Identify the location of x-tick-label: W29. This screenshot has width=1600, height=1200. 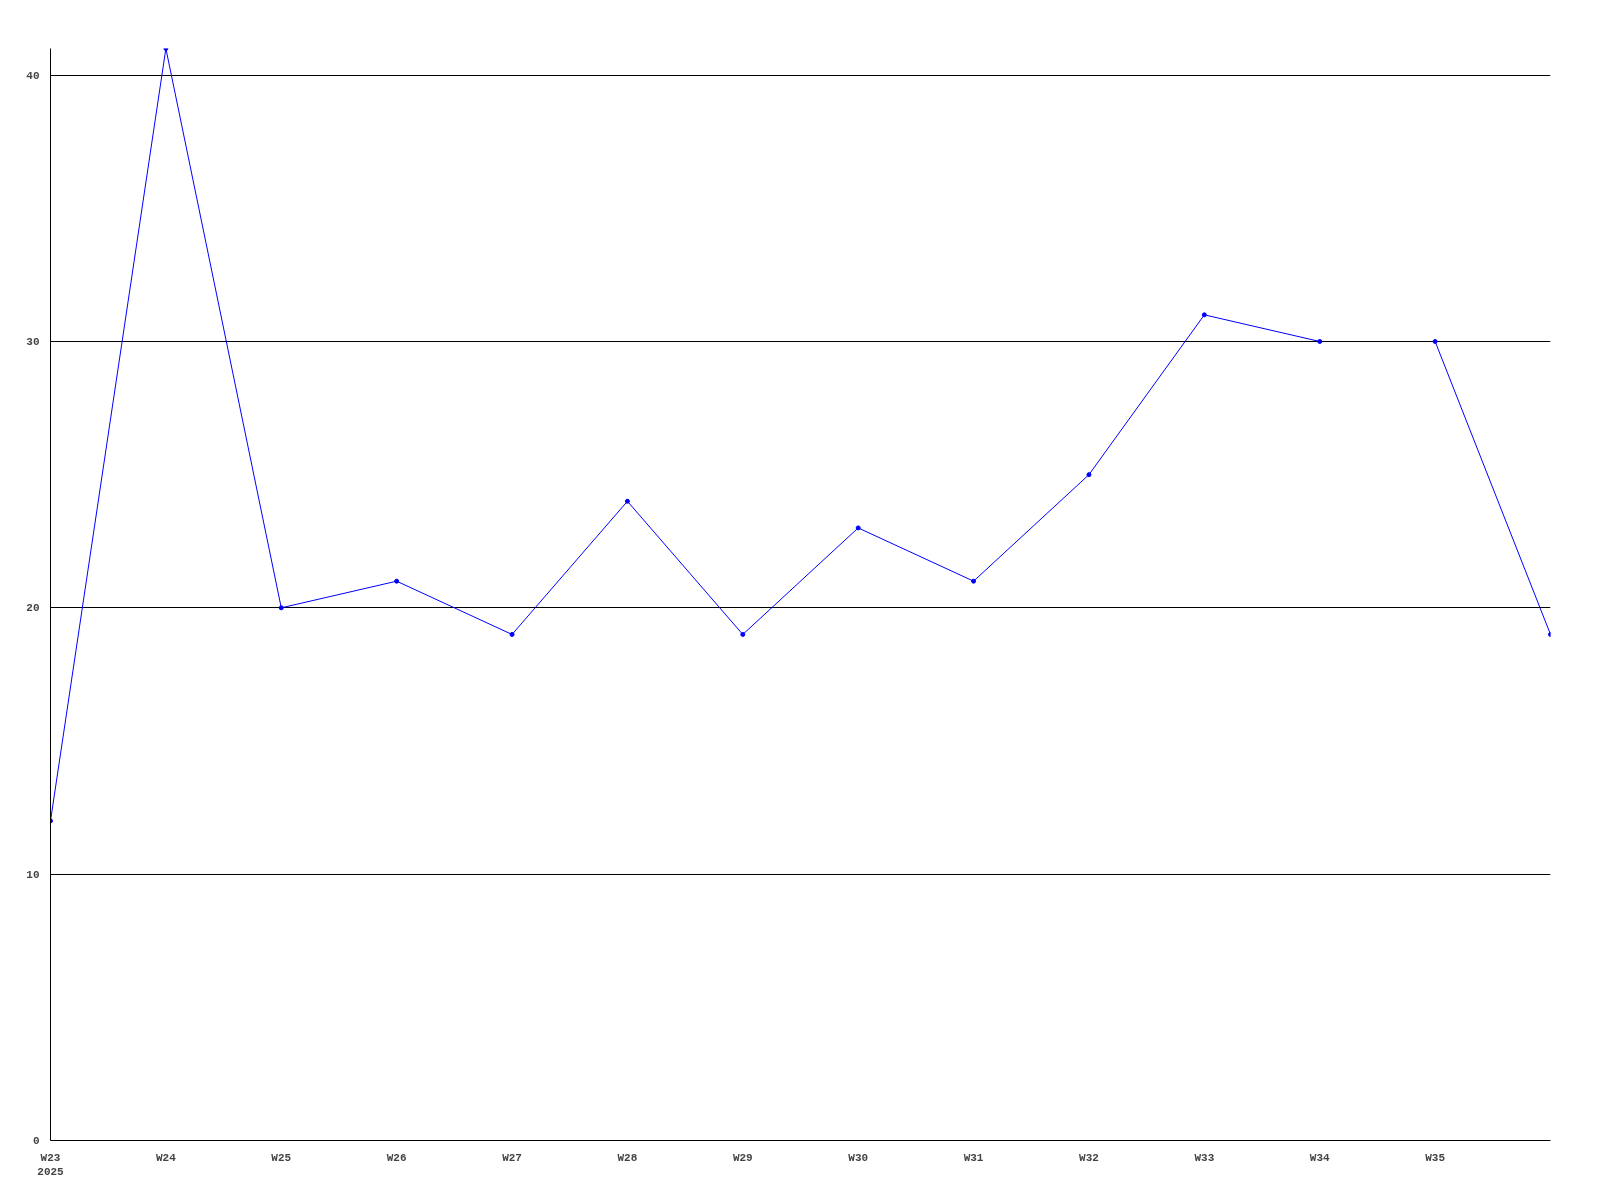
(742, 1157).